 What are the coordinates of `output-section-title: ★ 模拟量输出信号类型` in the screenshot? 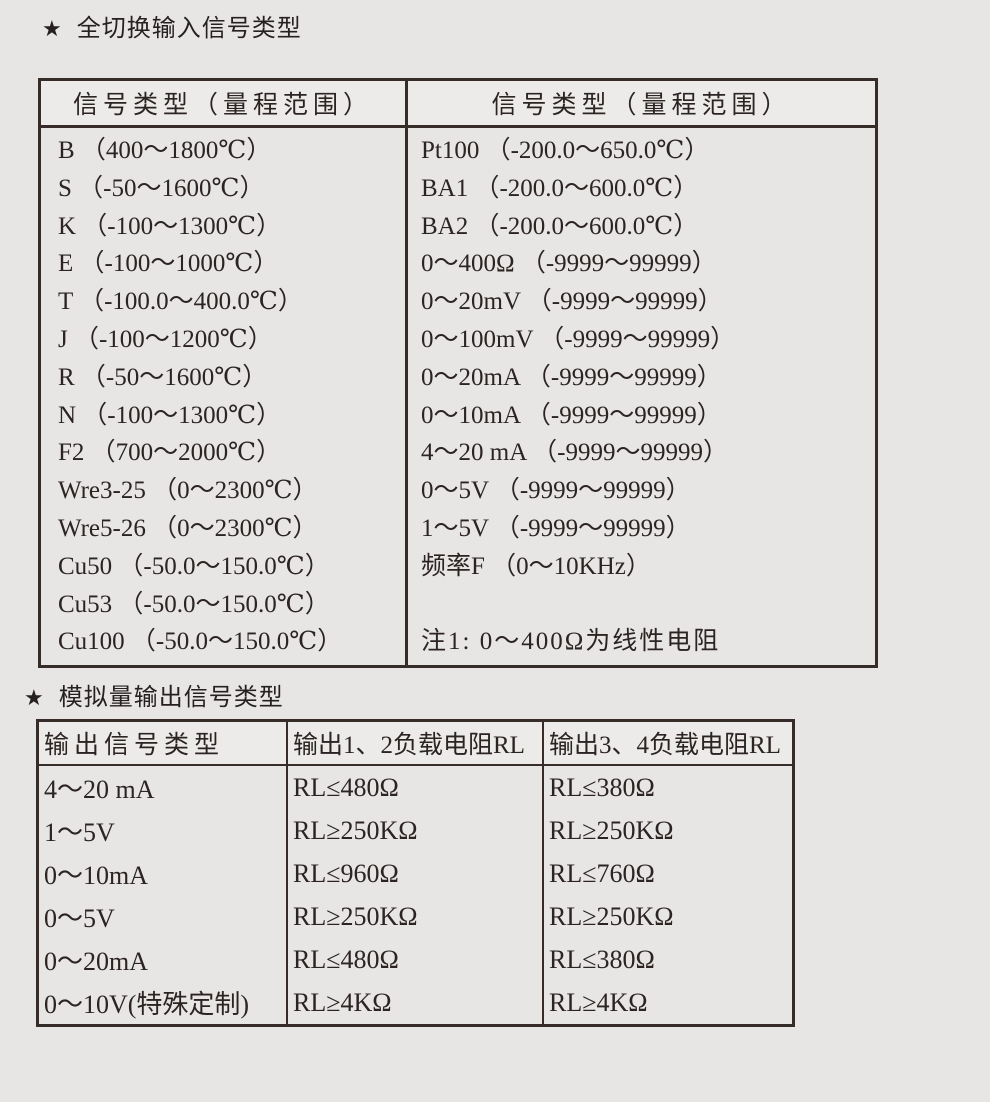 It's located at (154, 694).